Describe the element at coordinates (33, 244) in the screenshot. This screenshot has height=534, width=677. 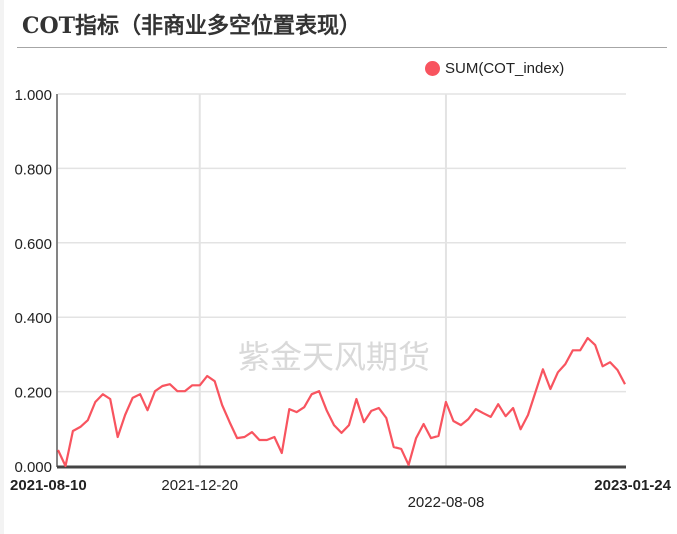
I see `y-tick-label: 0.600` at that location.